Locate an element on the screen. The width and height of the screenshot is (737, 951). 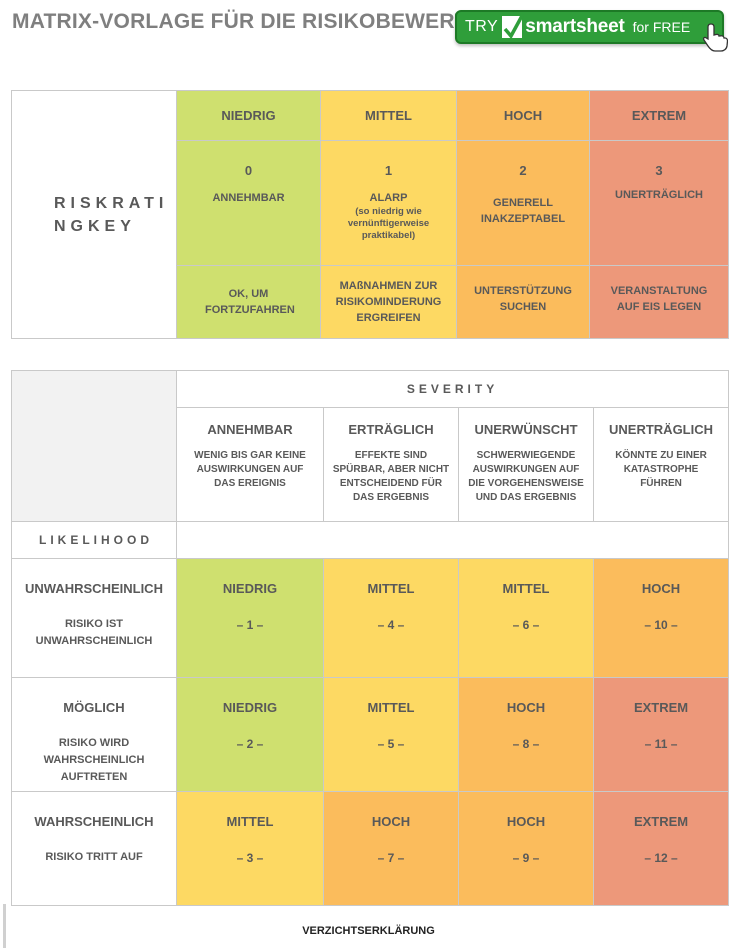
level-number: 1 is located at coordinates (388, 170).